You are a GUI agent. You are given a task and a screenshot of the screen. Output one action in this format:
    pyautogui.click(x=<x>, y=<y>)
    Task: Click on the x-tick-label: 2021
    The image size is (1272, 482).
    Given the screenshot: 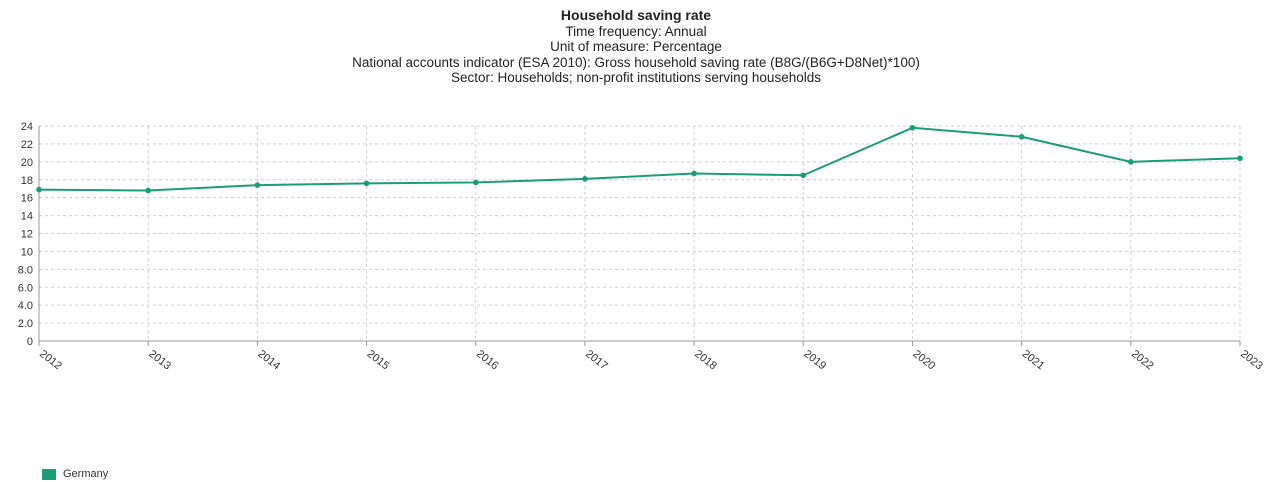 What is the action you would take?
    pyautogui.click(x=1033, y=360)
    